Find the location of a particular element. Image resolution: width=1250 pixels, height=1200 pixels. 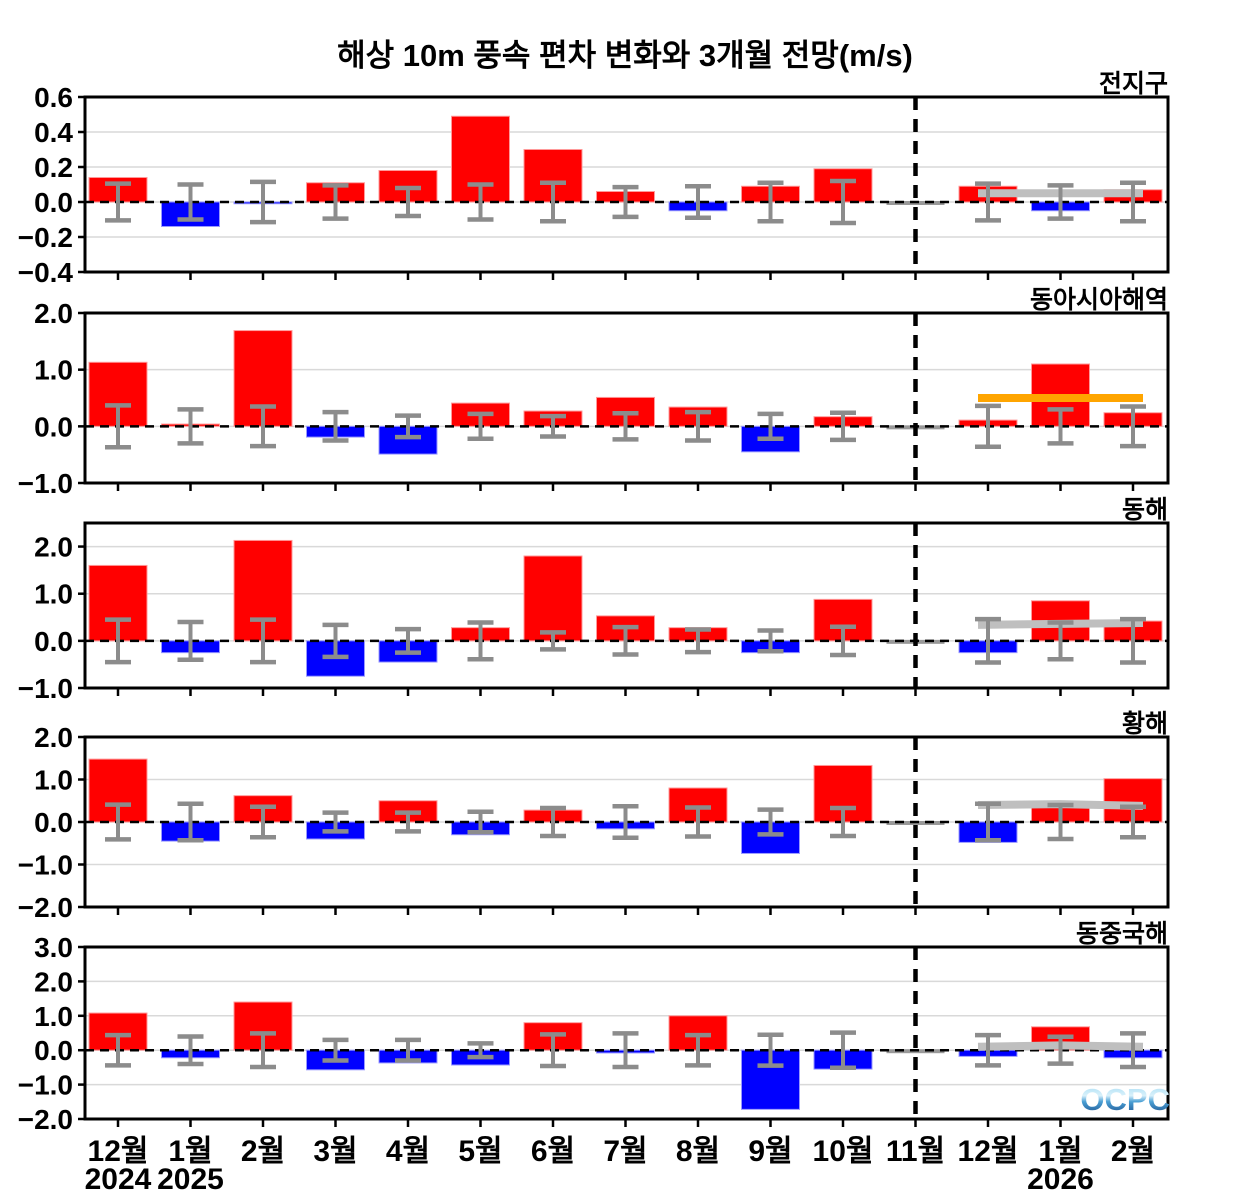

chart-panel-east-asia-seas: 2.0 1.0 0.0 −1.0 is located at coordinates (594, 400).